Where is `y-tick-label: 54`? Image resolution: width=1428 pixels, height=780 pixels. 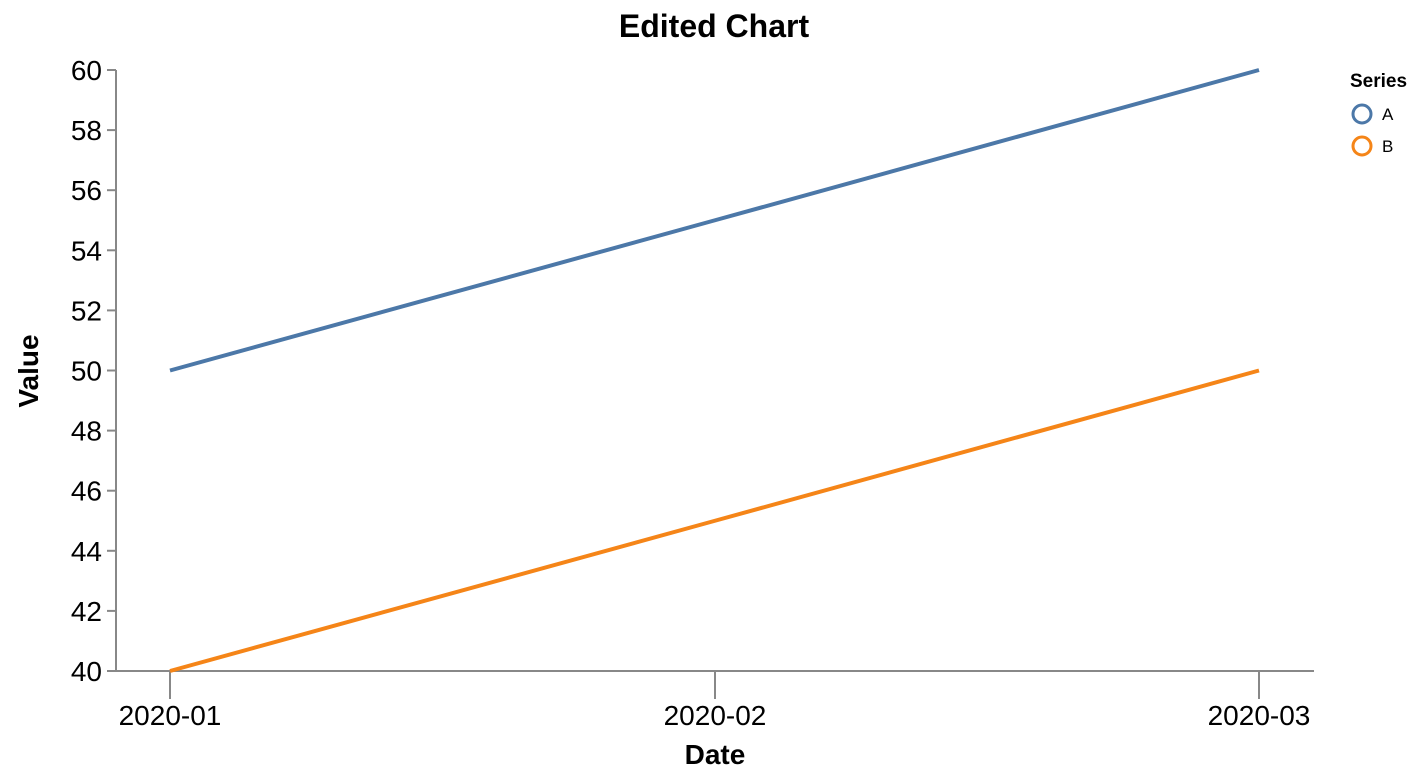
y-tick-label: 54 is located at coordinates (86, 250).